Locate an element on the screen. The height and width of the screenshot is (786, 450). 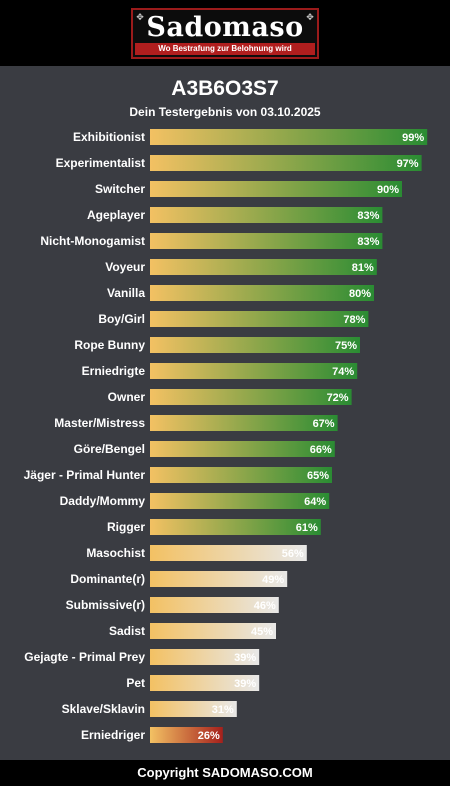
category-label: Submissive(r) is located at coordinates (105, 605).